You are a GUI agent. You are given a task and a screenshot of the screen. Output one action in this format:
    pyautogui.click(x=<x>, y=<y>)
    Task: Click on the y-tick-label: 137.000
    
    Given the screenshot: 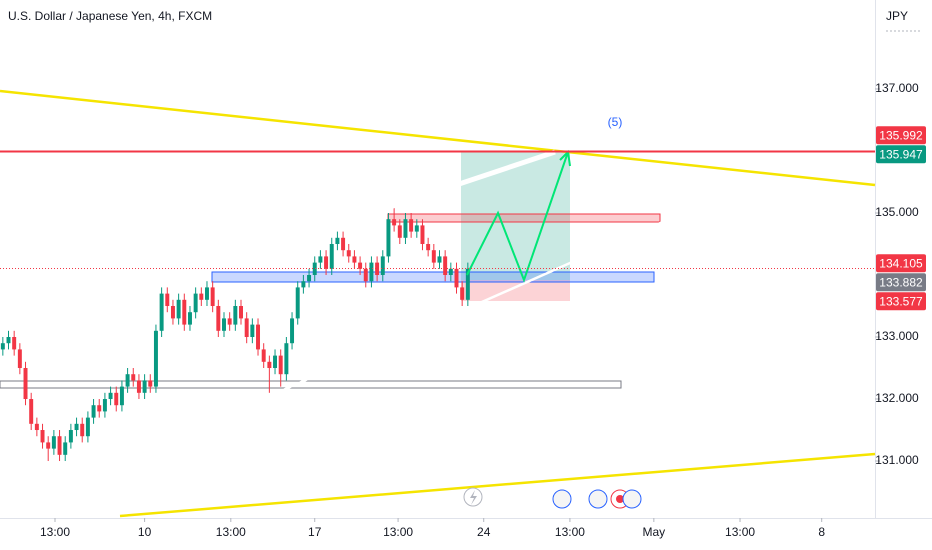 What is the action you would take?
    pyautogui.click(x=897, y=88)
    